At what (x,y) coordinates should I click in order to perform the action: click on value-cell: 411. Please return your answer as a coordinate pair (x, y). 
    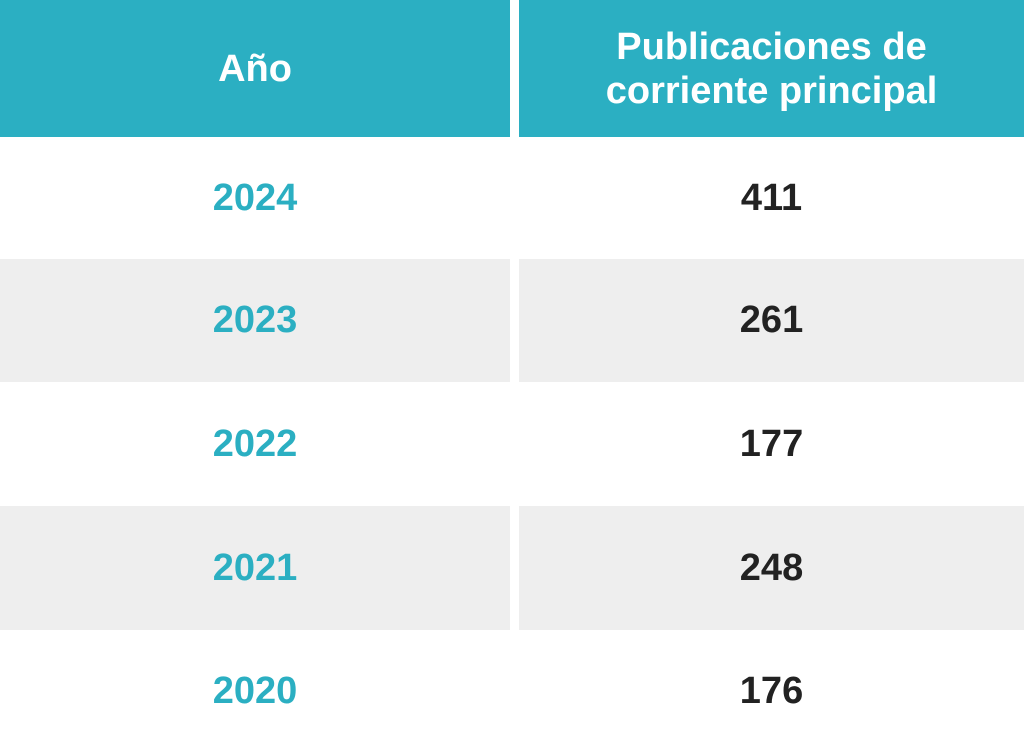
    Looking at the image, I should click on (771, 197).